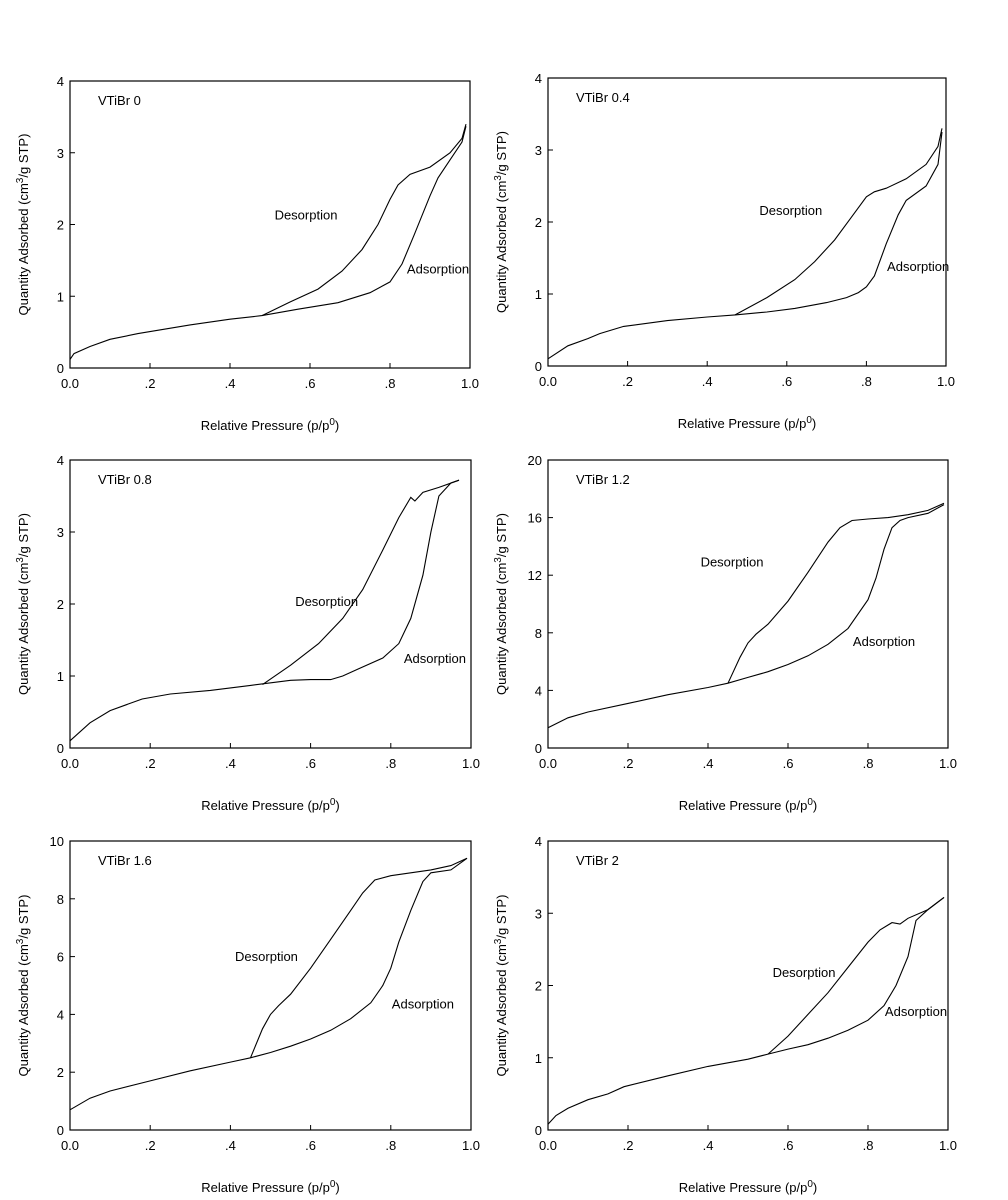 The image size is (1008, 1200). Describe the element at coordinates (535, 575) in the screenshot. I see `y-tick-label: 12` at that location.